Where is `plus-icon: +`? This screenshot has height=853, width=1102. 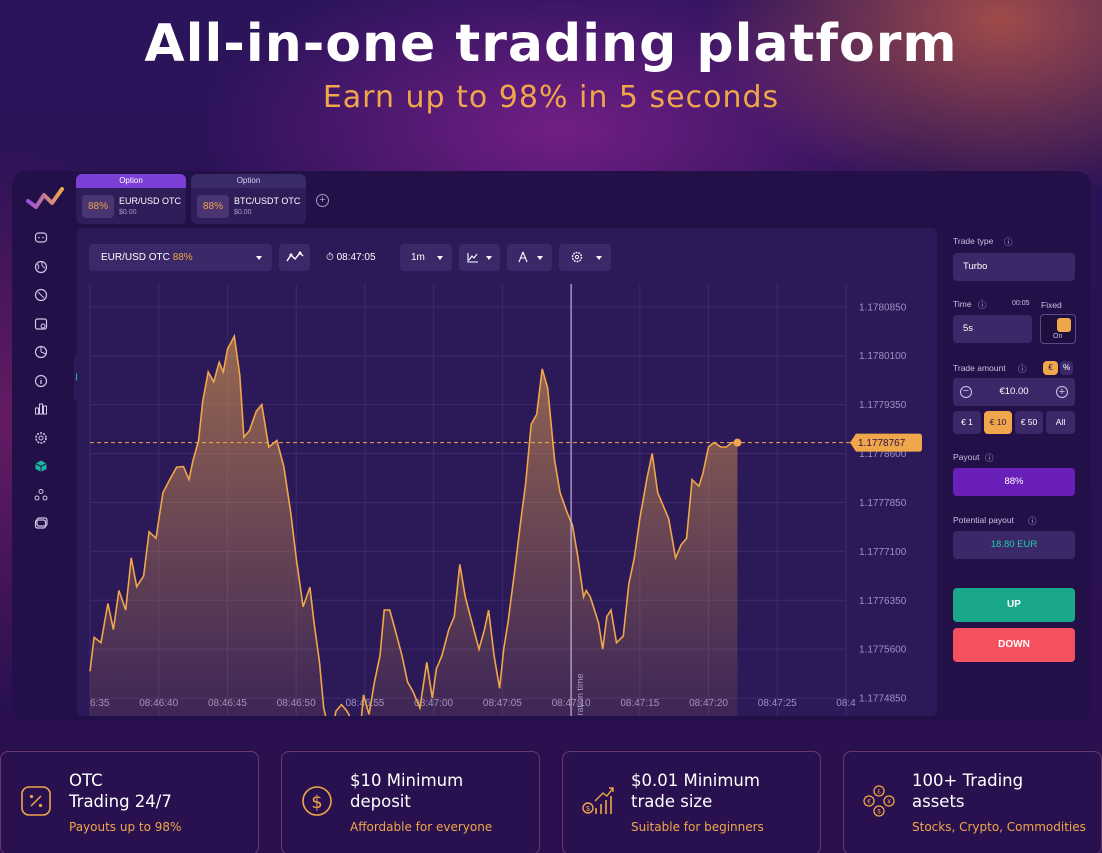 plus-icon: + is located at coordinates (1062, 392).